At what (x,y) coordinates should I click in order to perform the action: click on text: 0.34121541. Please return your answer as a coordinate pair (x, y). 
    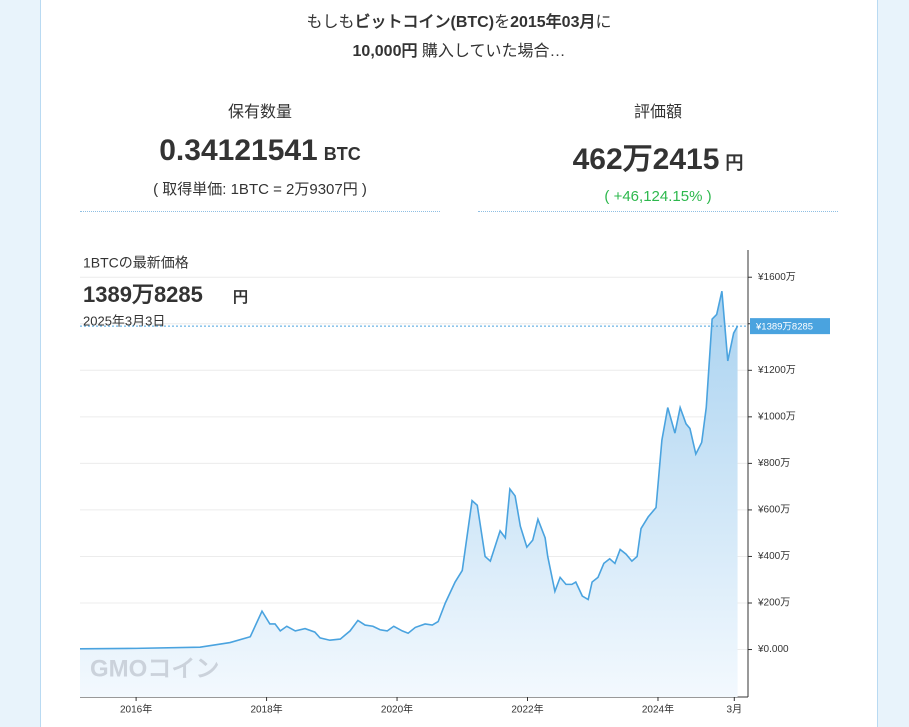
    Looking at the image, I should click on (238, 150).